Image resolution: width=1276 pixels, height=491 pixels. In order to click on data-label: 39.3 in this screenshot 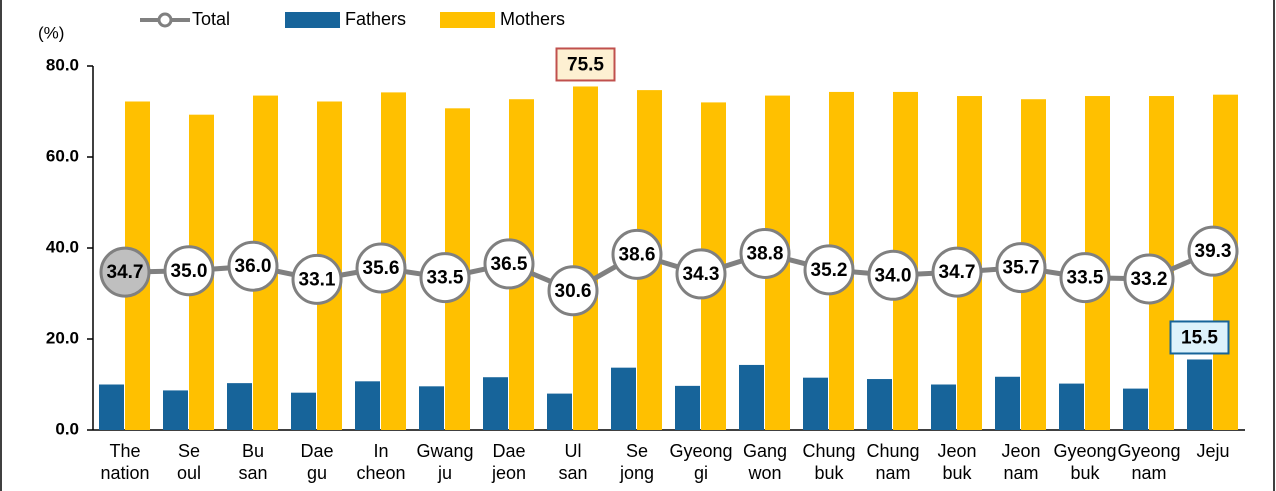, I will do `click(1213, 251)`.